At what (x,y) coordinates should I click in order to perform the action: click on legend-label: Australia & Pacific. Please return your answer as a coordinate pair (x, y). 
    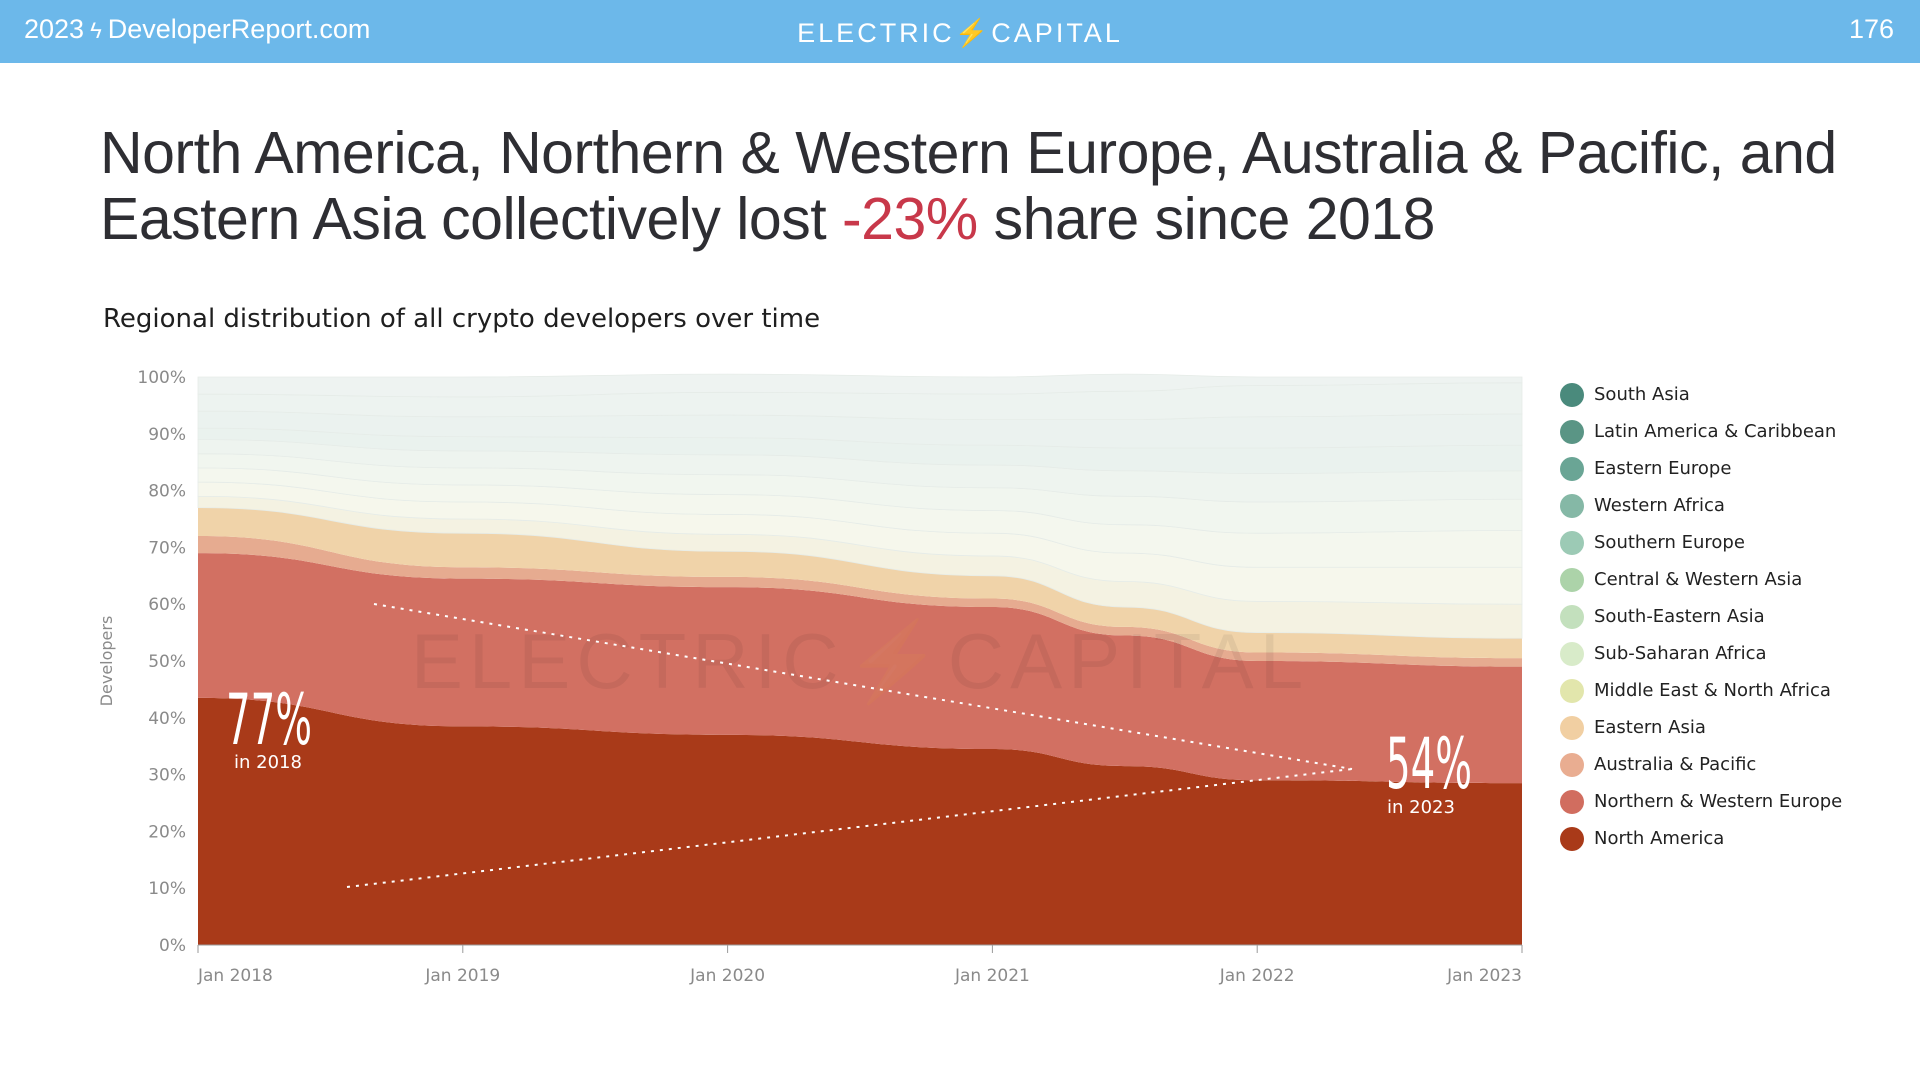
    Looking at the image, I should click on (1675, 764).